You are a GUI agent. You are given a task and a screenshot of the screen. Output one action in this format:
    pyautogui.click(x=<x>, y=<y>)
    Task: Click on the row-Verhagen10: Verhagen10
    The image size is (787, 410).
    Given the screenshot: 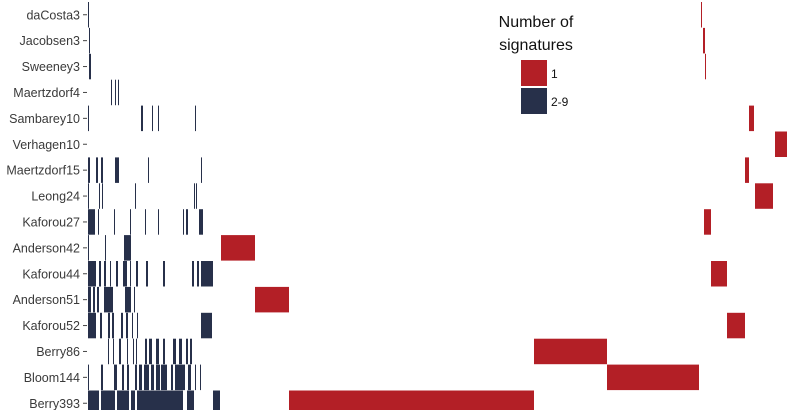 What is the action you would take?
    pyautogui.click(x=400, y=144)
    